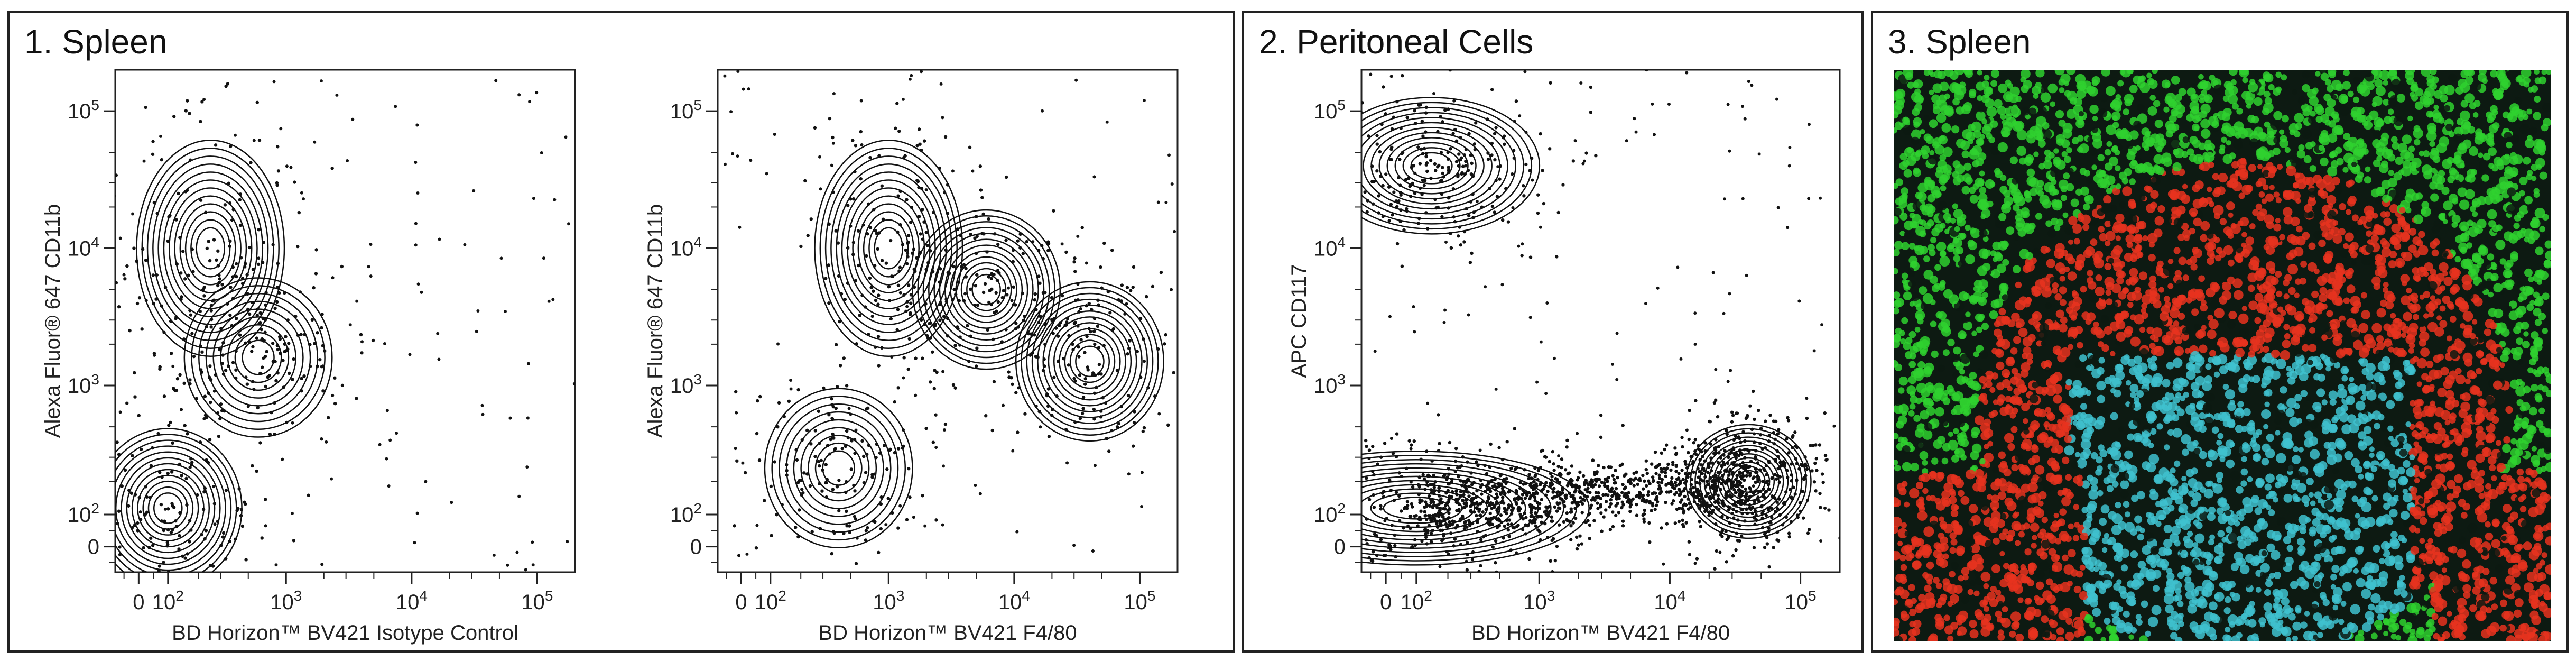 The width and height of the screenshot is (2576, 661). Describe the element at coordinates (93, 547) in the screenshot. I see `y-tick-label: 0` at that location.